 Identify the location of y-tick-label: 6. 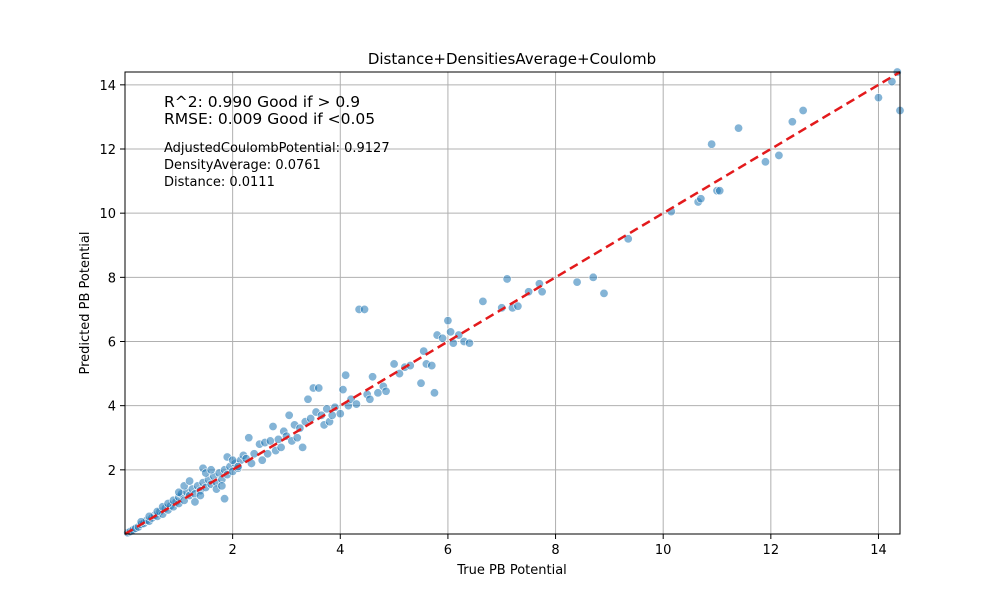
(112, 343).